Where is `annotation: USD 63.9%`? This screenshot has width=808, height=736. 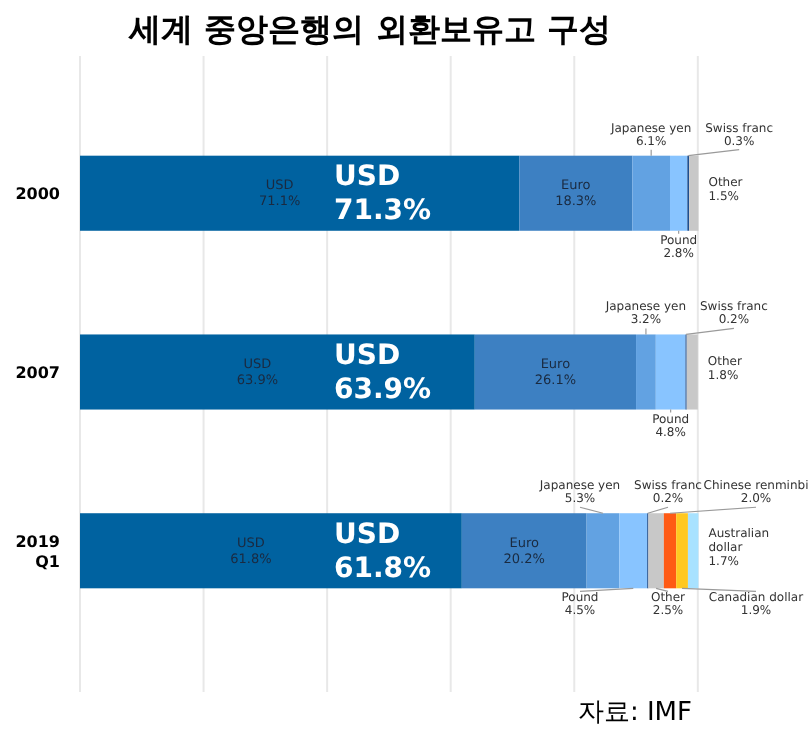 annotation: USD 63.9% is located at coordinates (383, 373).